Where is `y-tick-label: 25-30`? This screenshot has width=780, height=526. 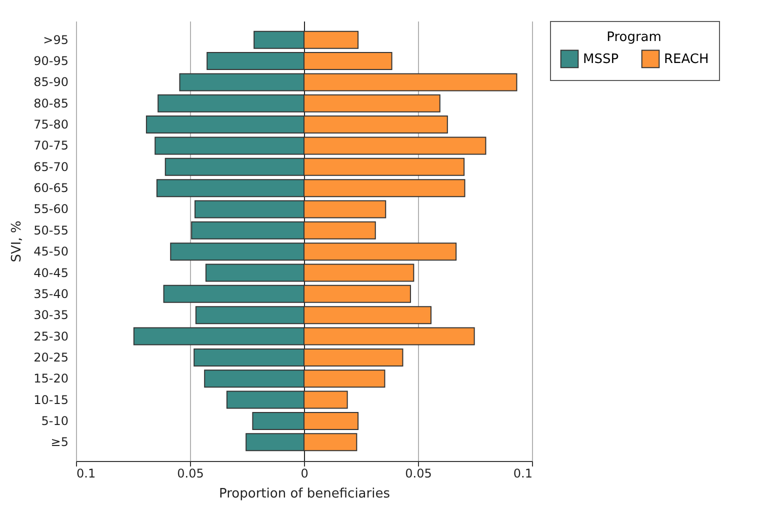 y-tick-label: 25-30 is located at coordinates (51, 336).